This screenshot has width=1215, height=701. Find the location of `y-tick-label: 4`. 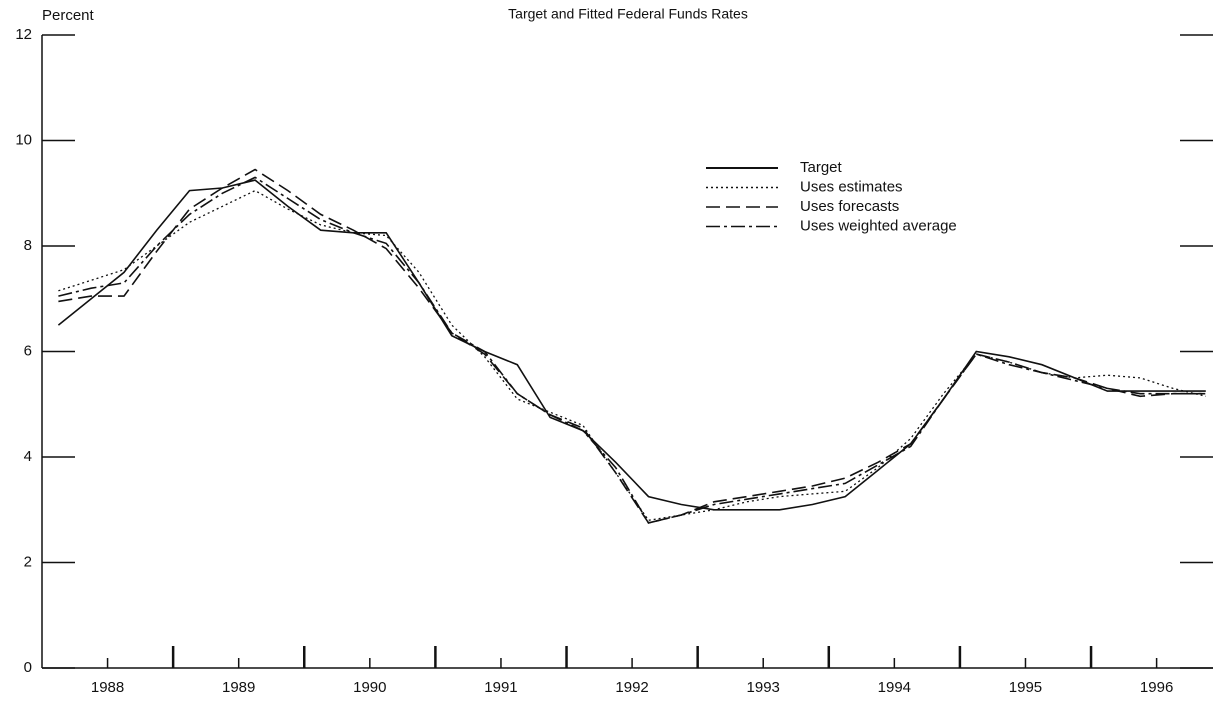

y-tick-label: 4 is located at coordinates (28, 456).